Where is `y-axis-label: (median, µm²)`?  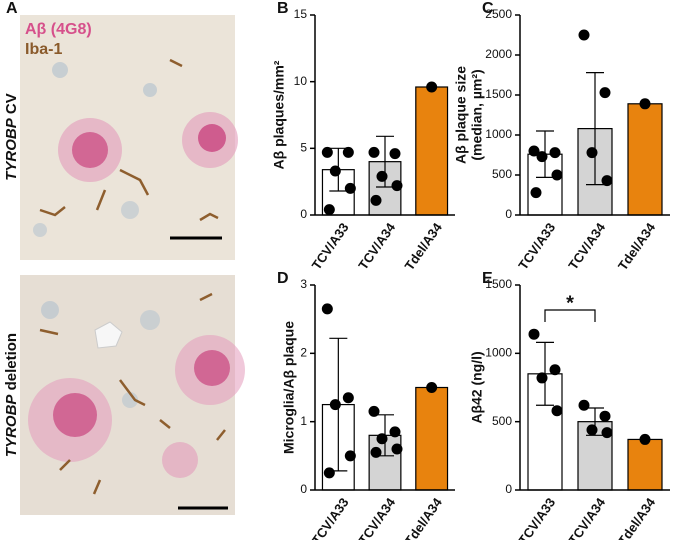
y-axis-label: (median, µm²) is located at coordinates (477, 114).